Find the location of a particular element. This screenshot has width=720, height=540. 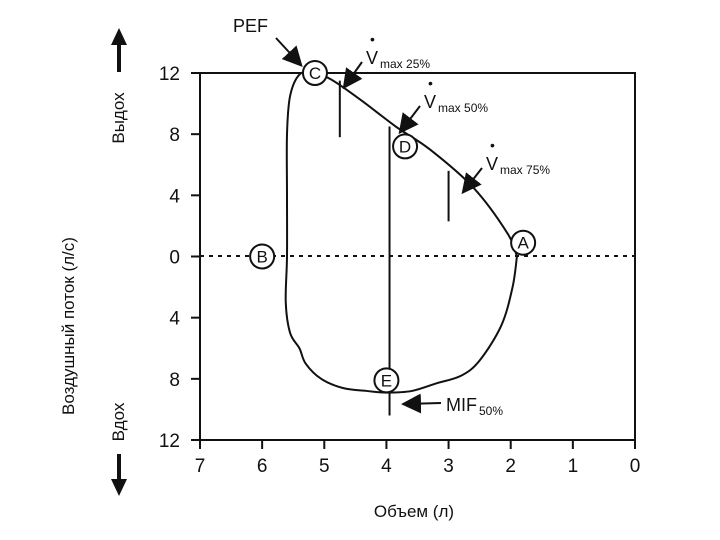

vmax50-label: V is located at coordinates (430, 102).